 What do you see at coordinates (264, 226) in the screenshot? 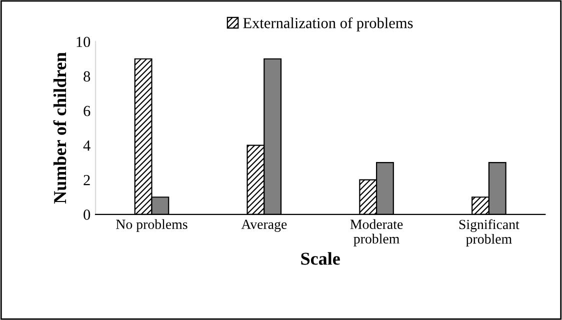
I see `x-tick-label: Average` at bounding box center [264, 226].